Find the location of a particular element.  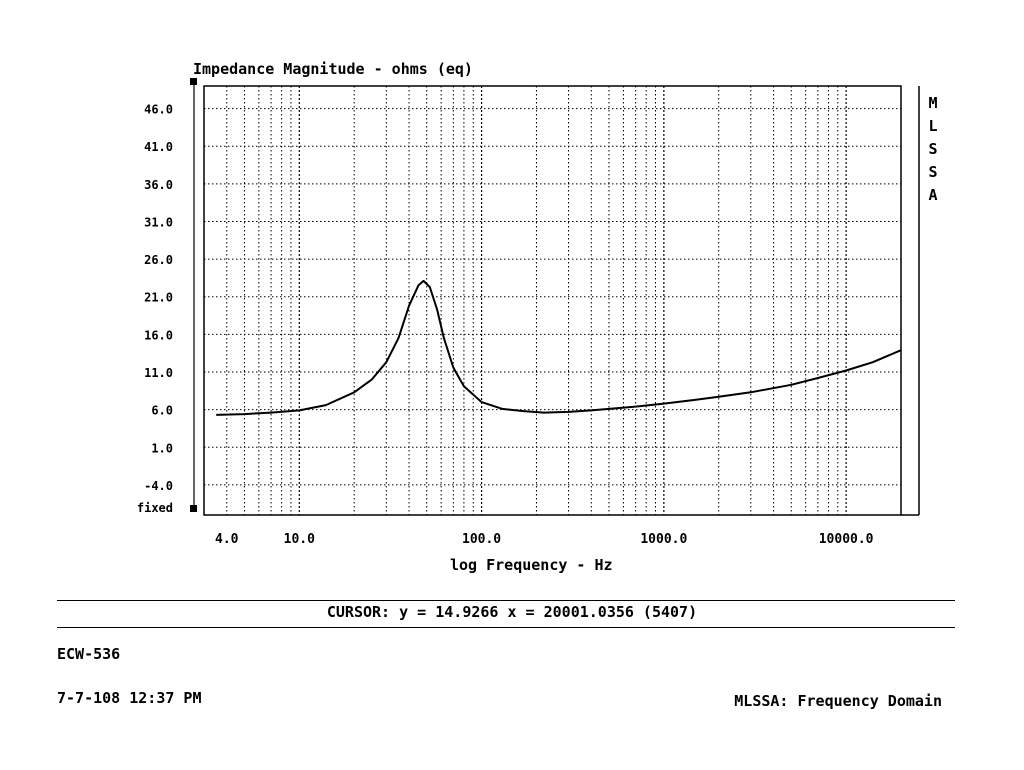

impedance-curve is located at coordinates (559, 347).